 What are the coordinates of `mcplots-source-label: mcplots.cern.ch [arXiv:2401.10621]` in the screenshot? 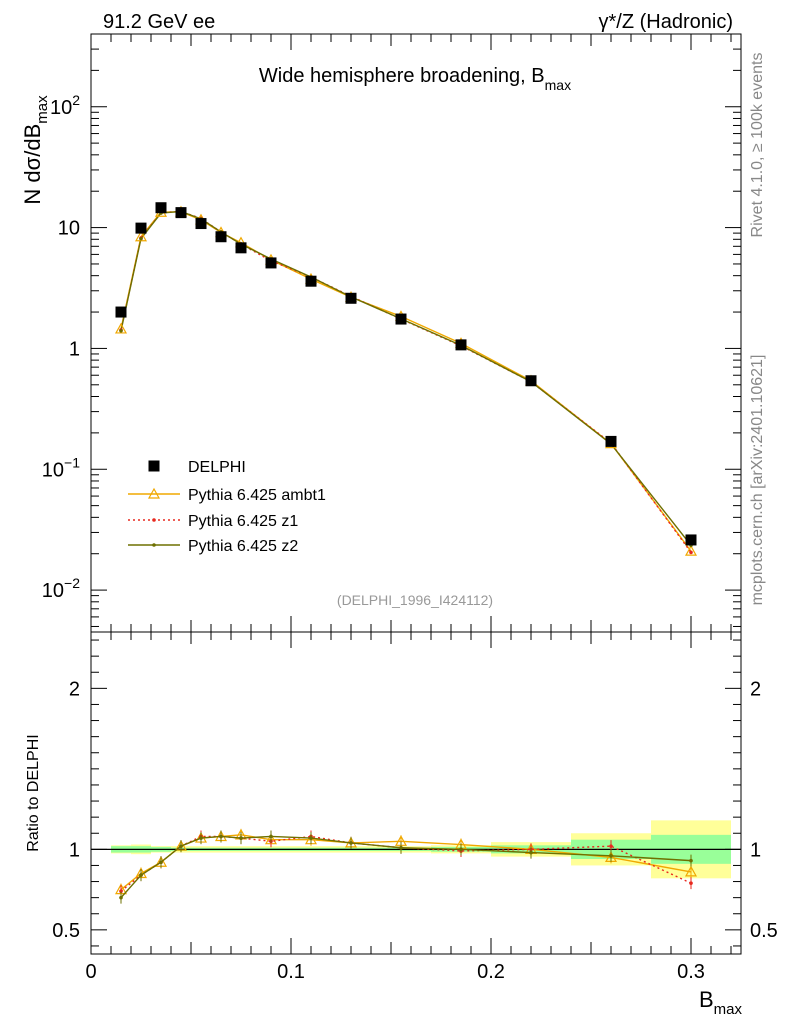 It's located at (757, 480).